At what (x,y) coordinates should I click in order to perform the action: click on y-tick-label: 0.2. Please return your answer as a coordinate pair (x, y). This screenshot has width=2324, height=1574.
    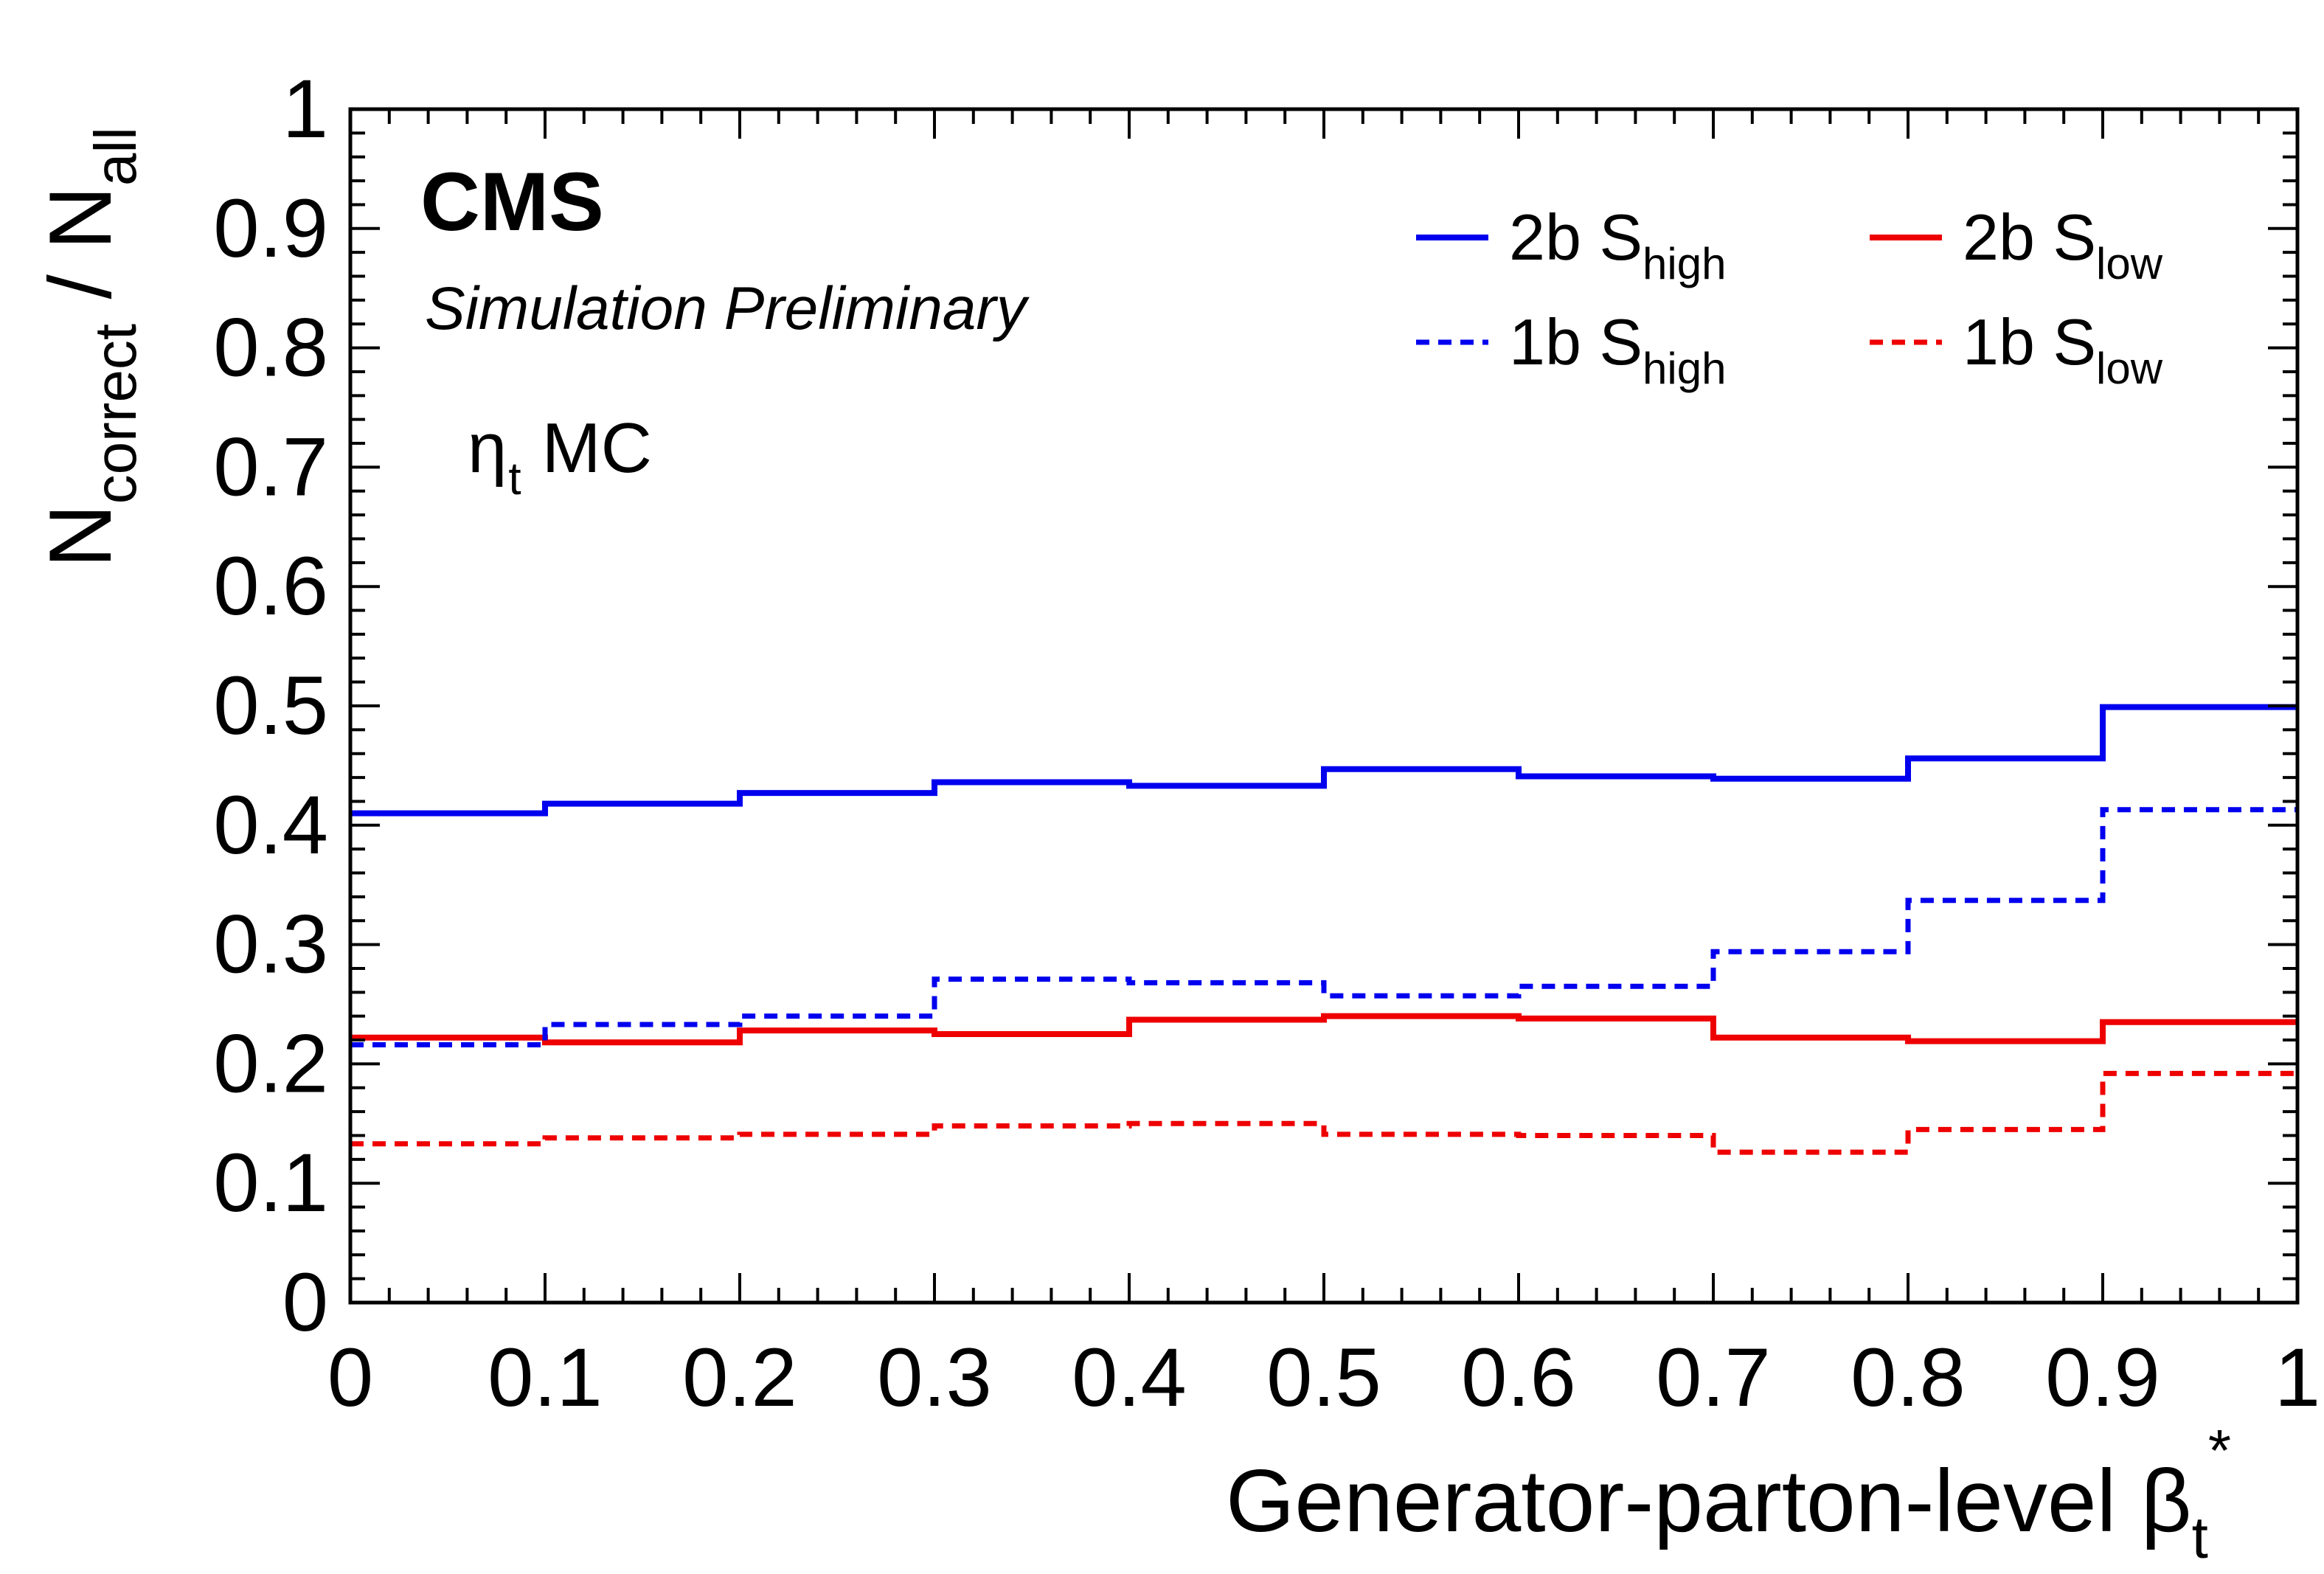
    Looking at the image, I should click on (270, 1063).